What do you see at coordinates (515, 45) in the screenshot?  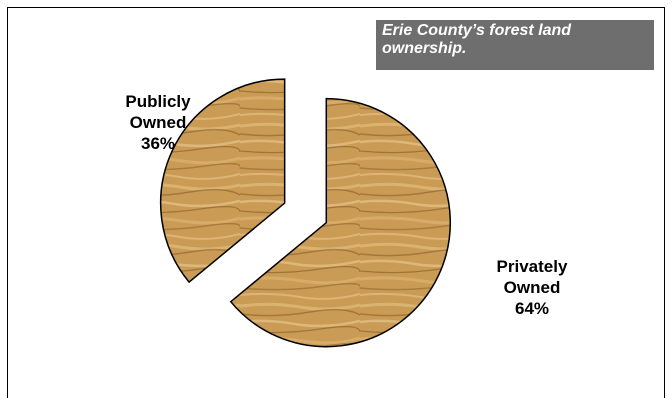 I see `chart-title: Erie County’s forest land ownership.` at bounding box center [515, 45].